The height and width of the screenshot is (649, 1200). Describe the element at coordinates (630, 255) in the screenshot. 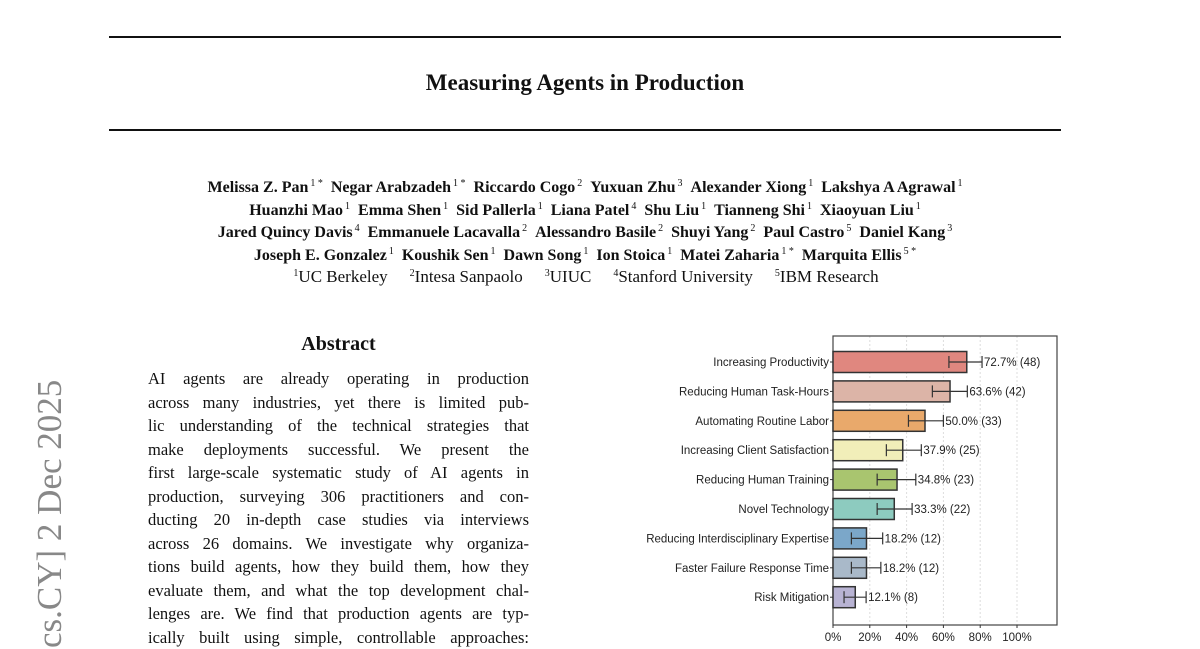

I see `author-name: Ion Stoica` at that location.